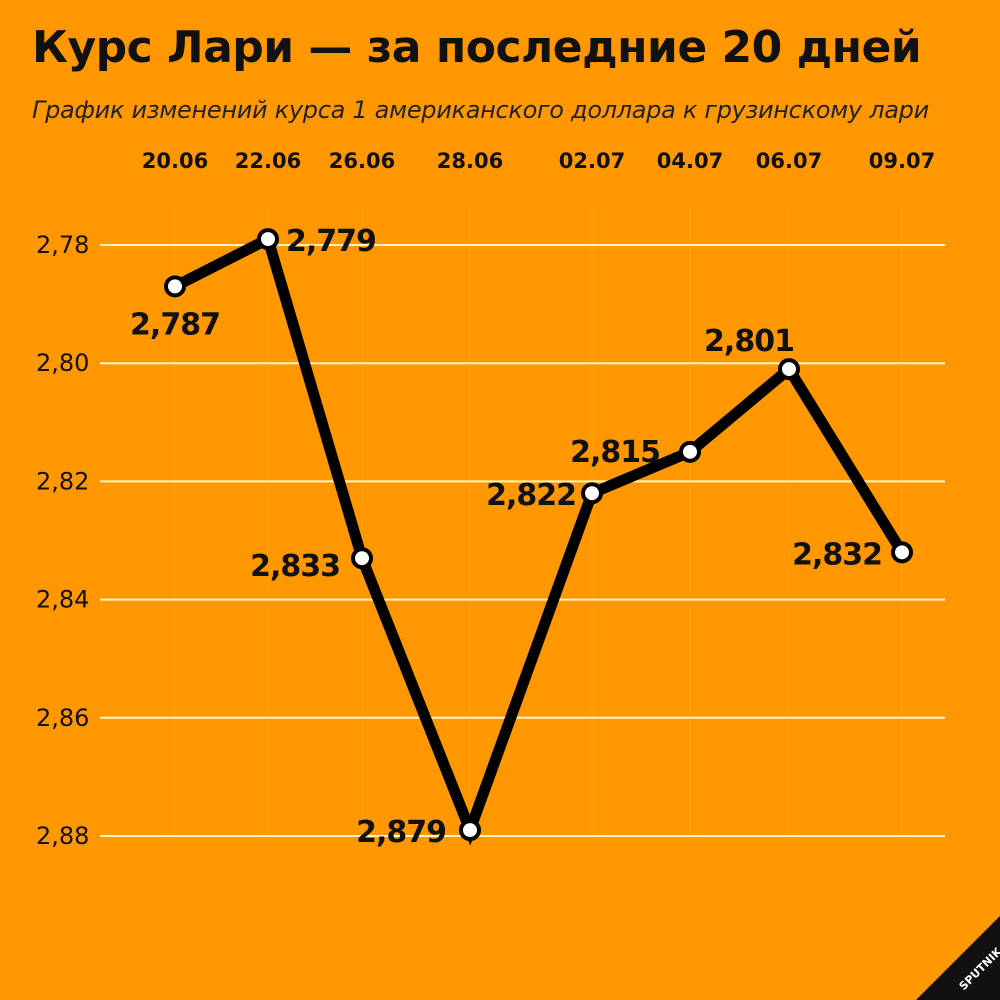  I want to click on x-tick-label: 20.06, so click(175, 161).